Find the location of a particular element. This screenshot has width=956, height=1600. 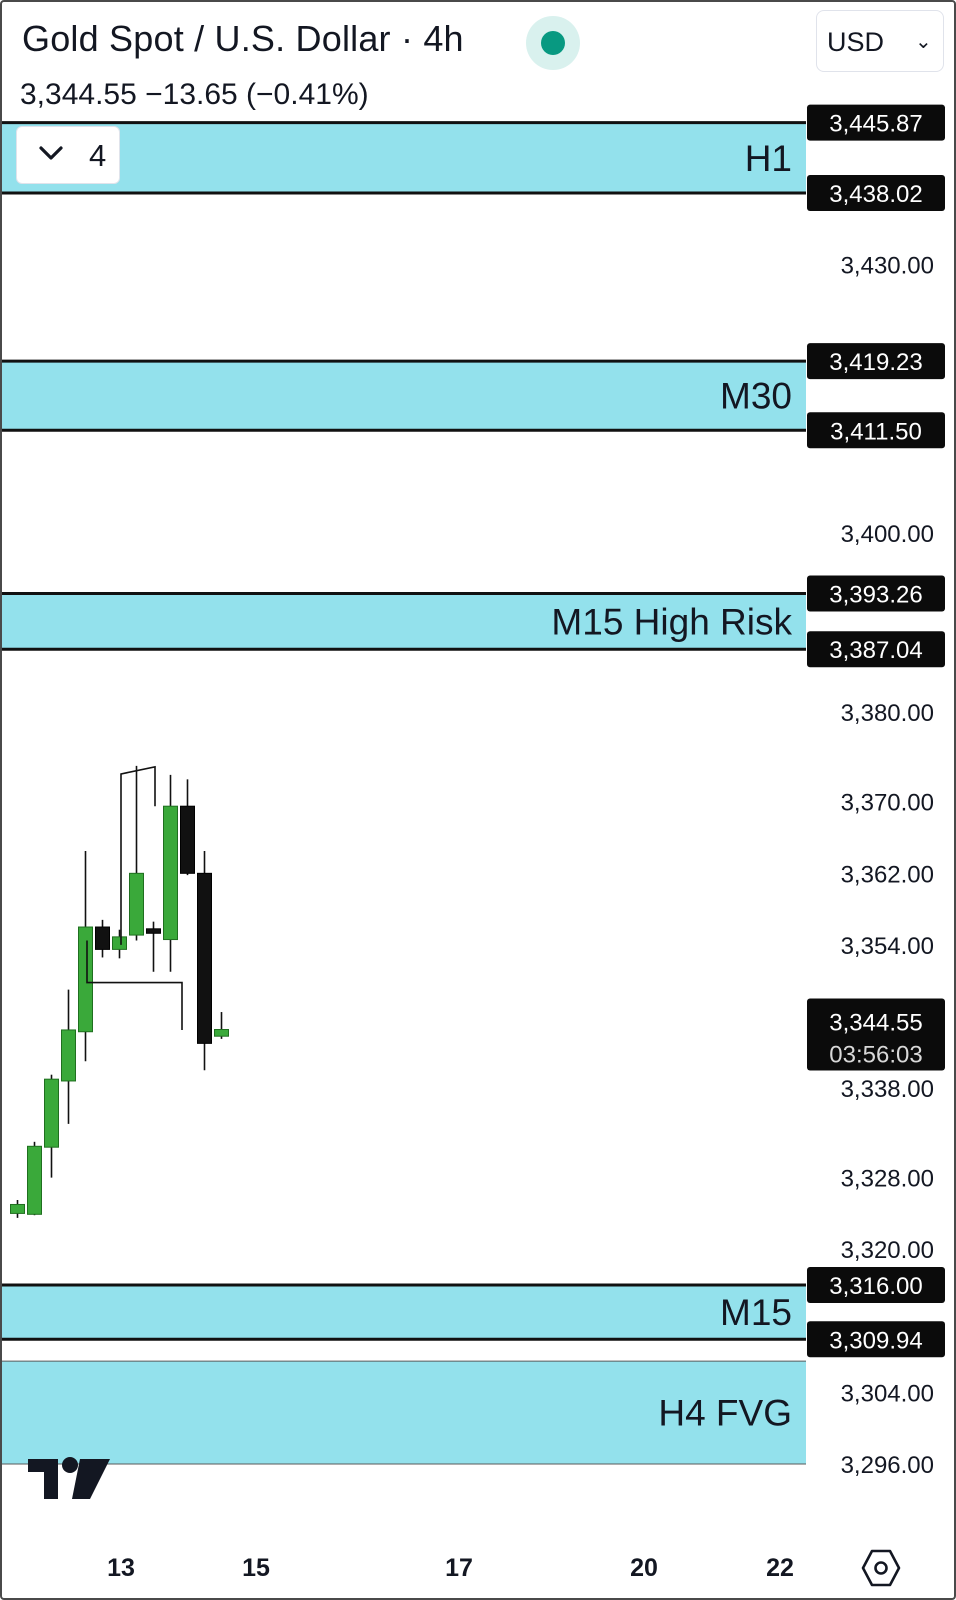

price-change-readout: 3,344.55 −13.65 (−0.41%) is located at coordinates (195, 95).